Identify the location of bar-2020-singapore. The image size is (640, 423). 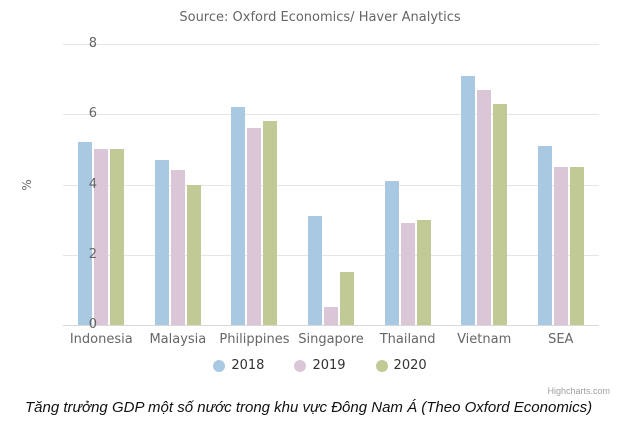
(347, 298).